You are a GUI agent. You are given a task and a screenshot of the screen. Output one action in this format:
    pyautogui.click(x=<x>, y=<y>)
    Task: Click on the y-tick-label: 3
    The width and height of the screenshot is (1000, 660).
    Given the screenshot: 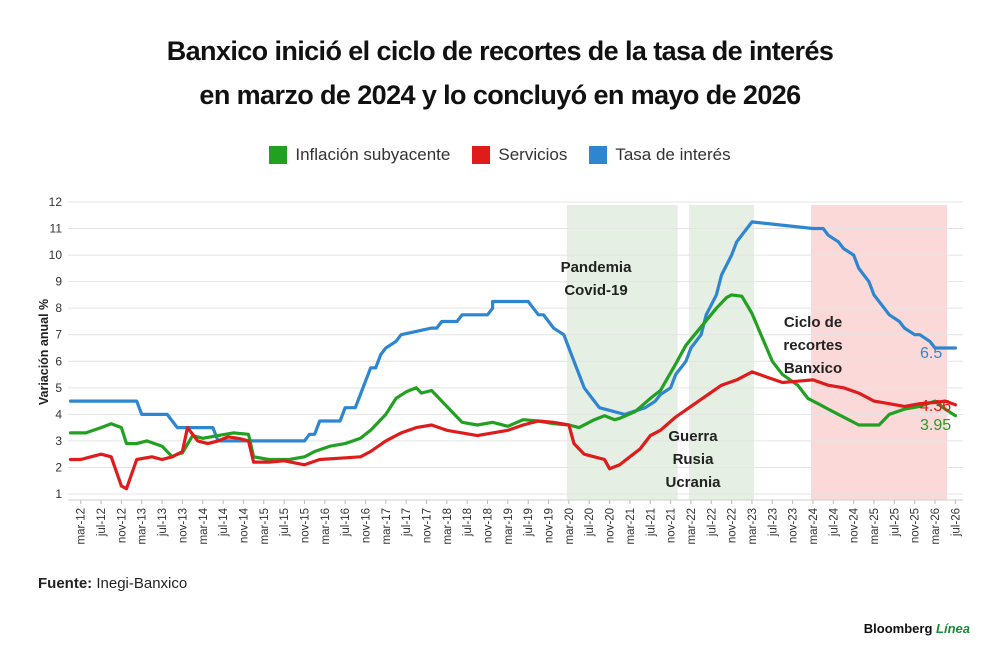 What is the action you would take?
    pyautogui.click(x=58, y=441)
    